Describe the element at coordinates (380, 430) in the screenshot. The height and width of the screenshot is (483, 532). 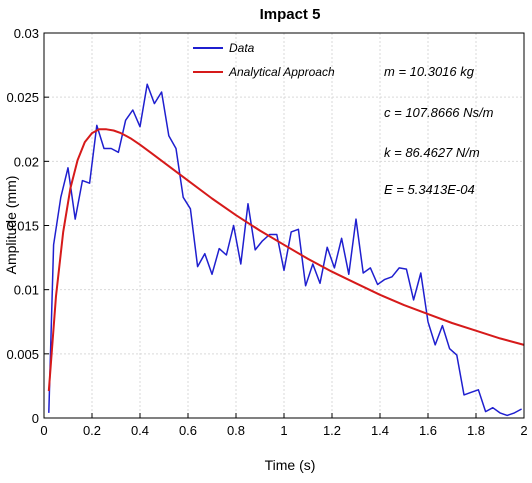
I see `x-tick-label: 1.4` at that location.